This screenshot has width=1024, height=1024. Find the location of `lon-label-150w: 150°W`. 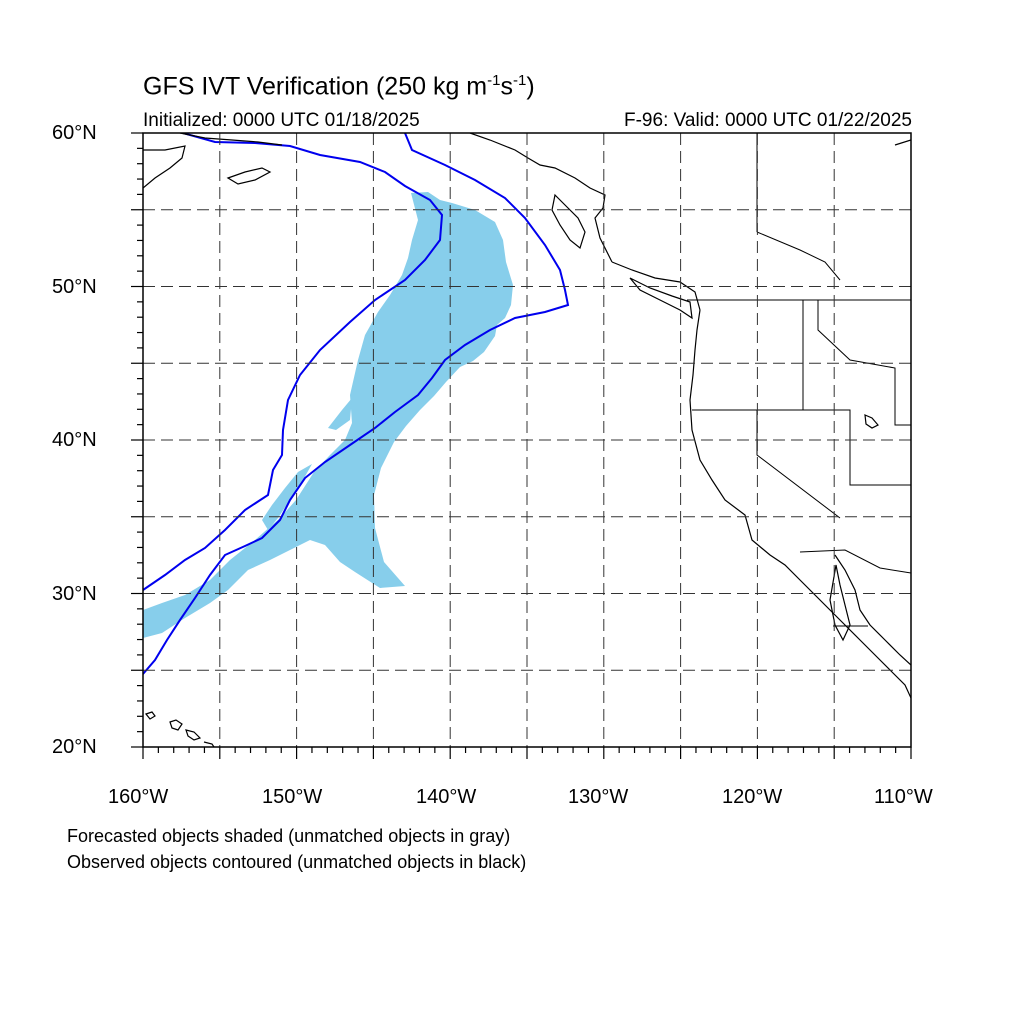

lon-label-150w: 150°W is located at coordinates (292, 797).